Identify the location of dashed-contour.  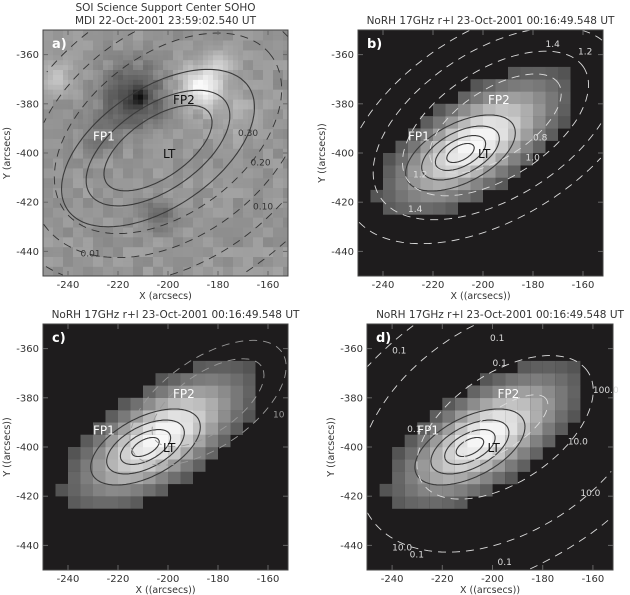
(166, 145).